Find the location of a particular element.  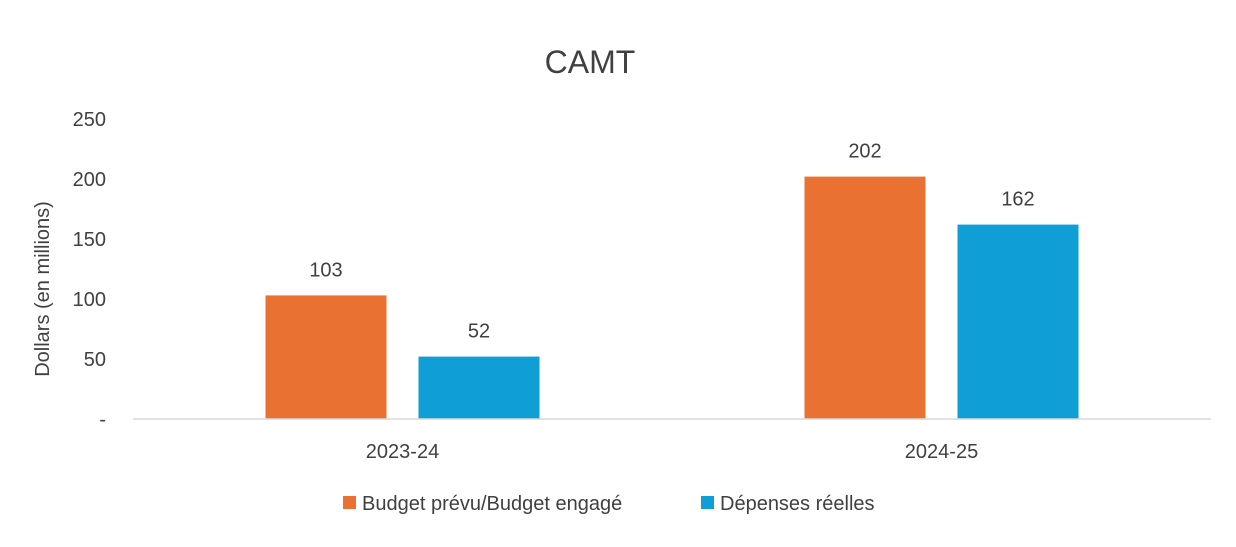

y-axis-ticks: - 50 100 150 200 250 is located at coordinates (89, 270).